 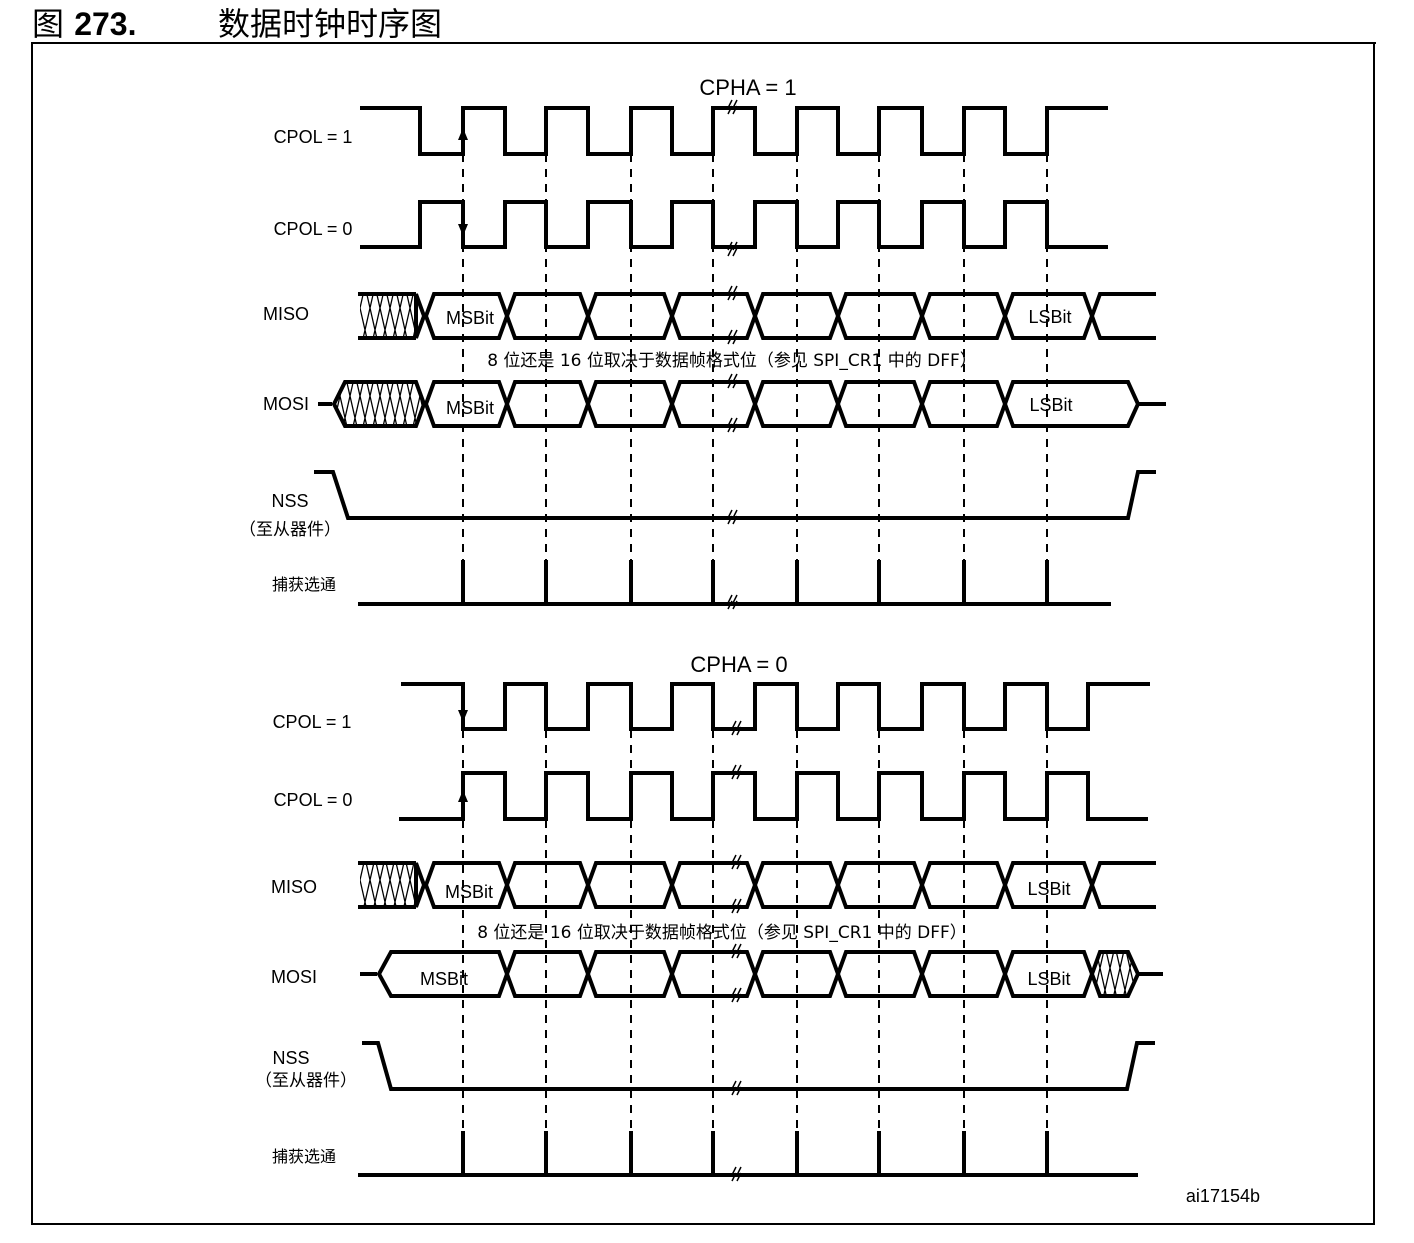 What do you see at coordinates (294, 977) in the screenshot?
I see `signal-label-mosi-2: MOSI` at bounding box center [294, 977].